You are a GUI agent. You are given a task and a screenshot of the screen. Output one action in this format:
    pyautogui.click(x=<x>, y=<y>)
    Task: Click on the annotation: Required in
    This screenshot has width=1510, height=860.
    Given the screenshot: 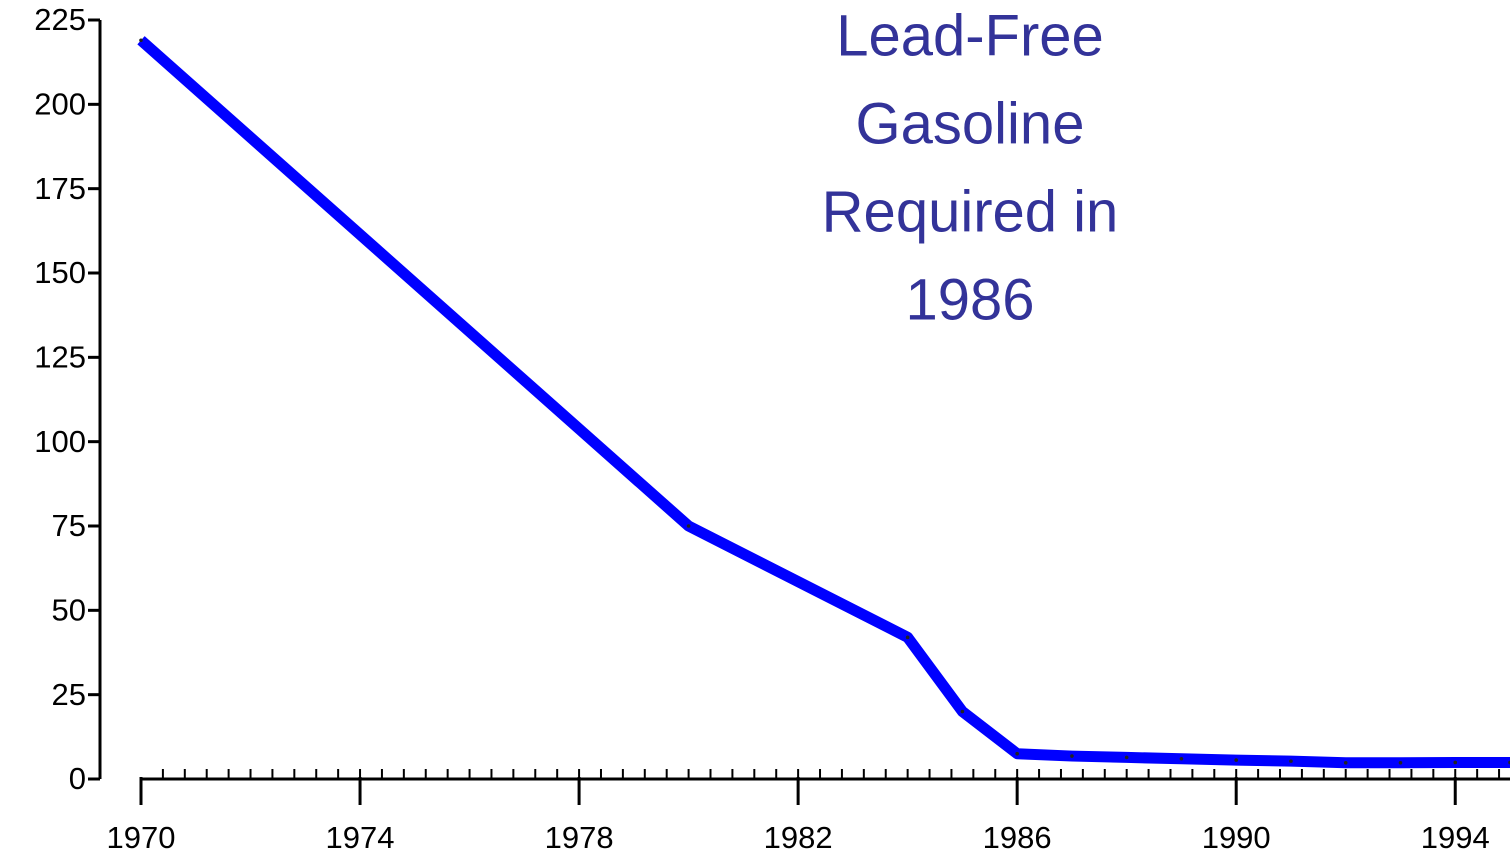 What is the action you would take?
    pyautogui.click(x=970, y=211)
    